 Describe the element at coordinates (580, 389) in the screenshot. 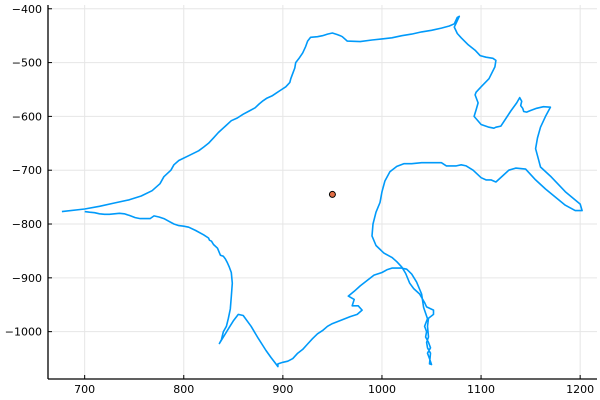

I see `x-tick-label: 1200` at that location.